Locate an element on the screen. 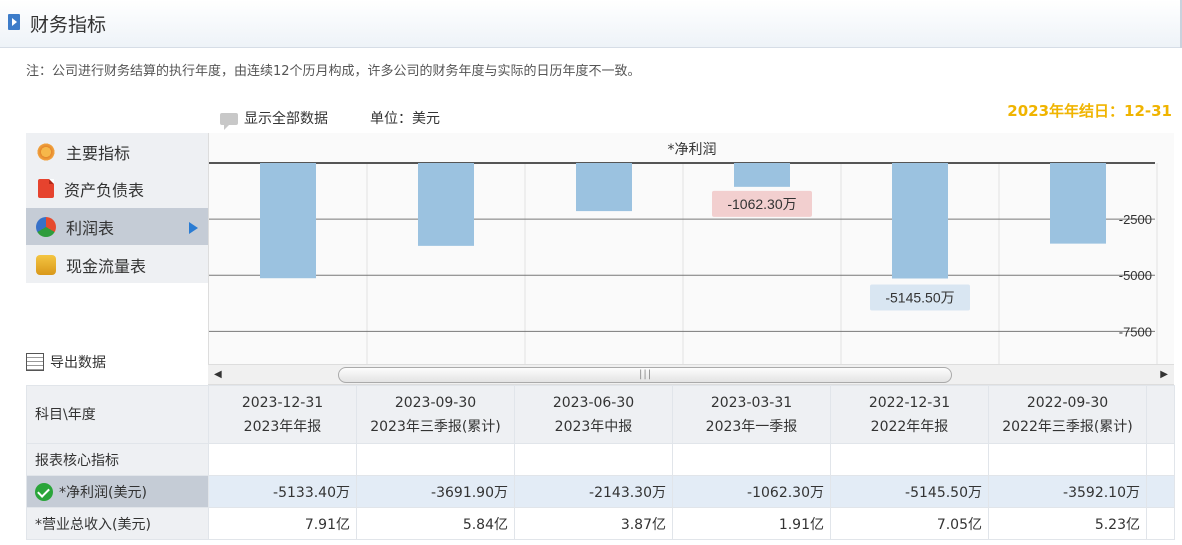  chart-scrollbar: ◀ ||| ▶ is located at coordinates (691, 374).